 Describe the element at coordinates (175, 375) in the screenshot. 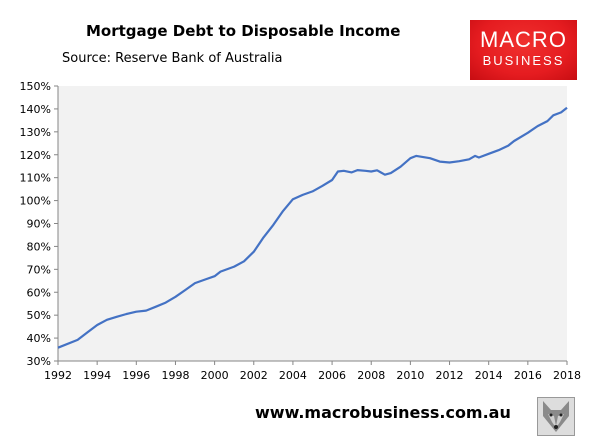

I see `x-tick-label: 1998` at that location.